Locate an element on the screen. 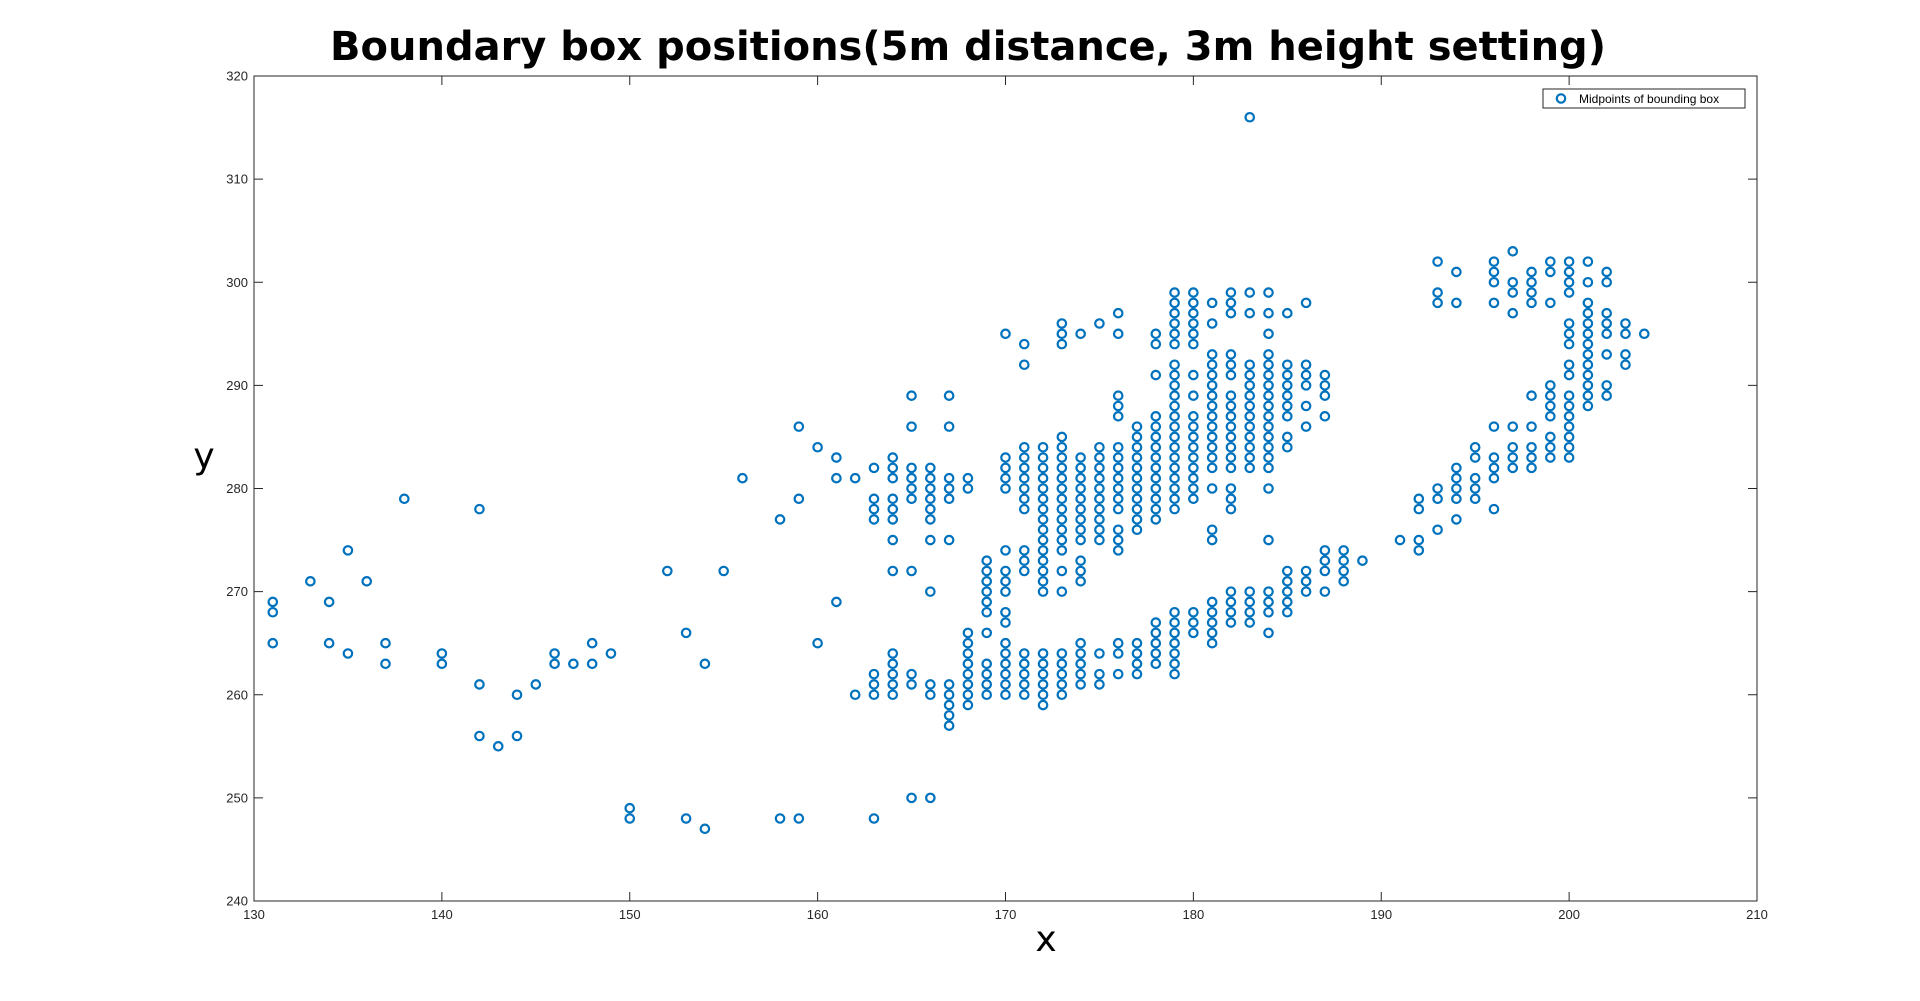 This screenshot has height=1001, width=1920. y-tick-label: 290 is located at coordinates (237, 385).